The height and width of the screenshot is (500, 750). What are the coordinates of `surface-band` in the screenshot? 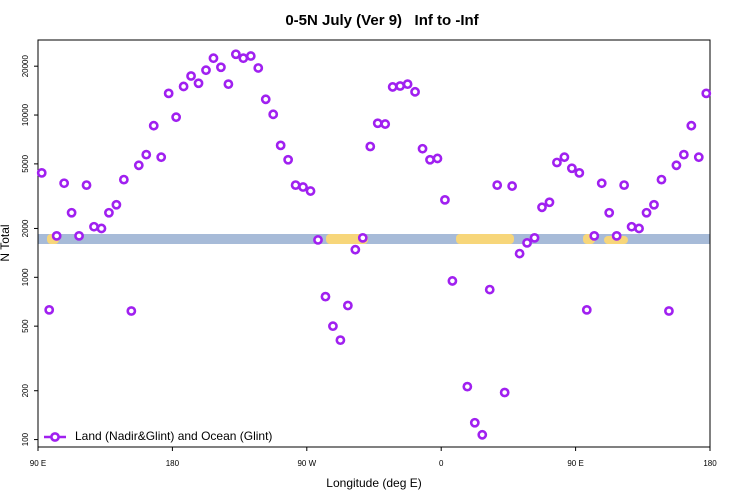 It's located at (374, 239).